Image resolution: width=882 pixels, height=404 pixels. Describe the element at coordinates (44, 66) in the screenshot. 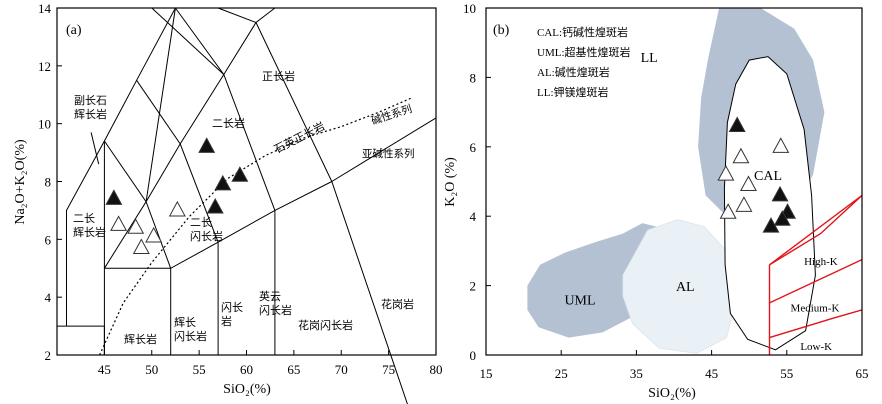

I see `a-ytick-label: 12` at that location.